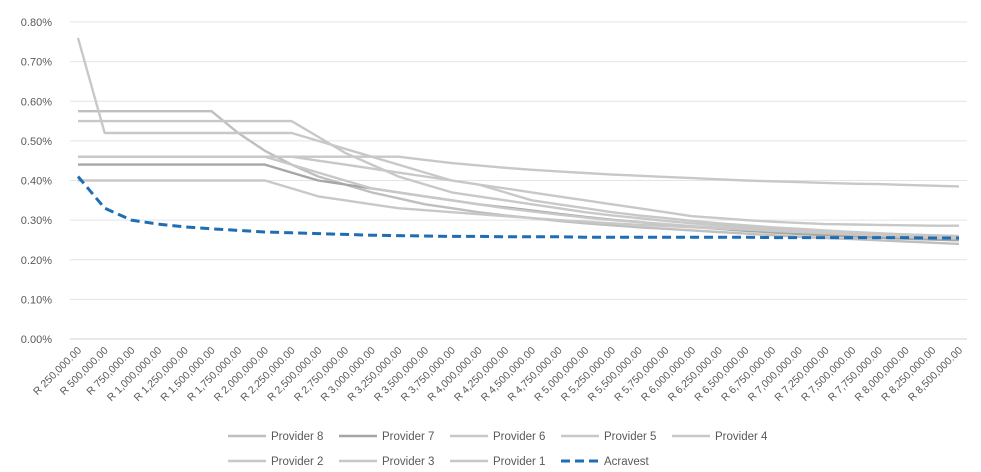 This screenshot has height=472, width=981. I want to click on y-tick-label: 0.50%, so click(36, 142).